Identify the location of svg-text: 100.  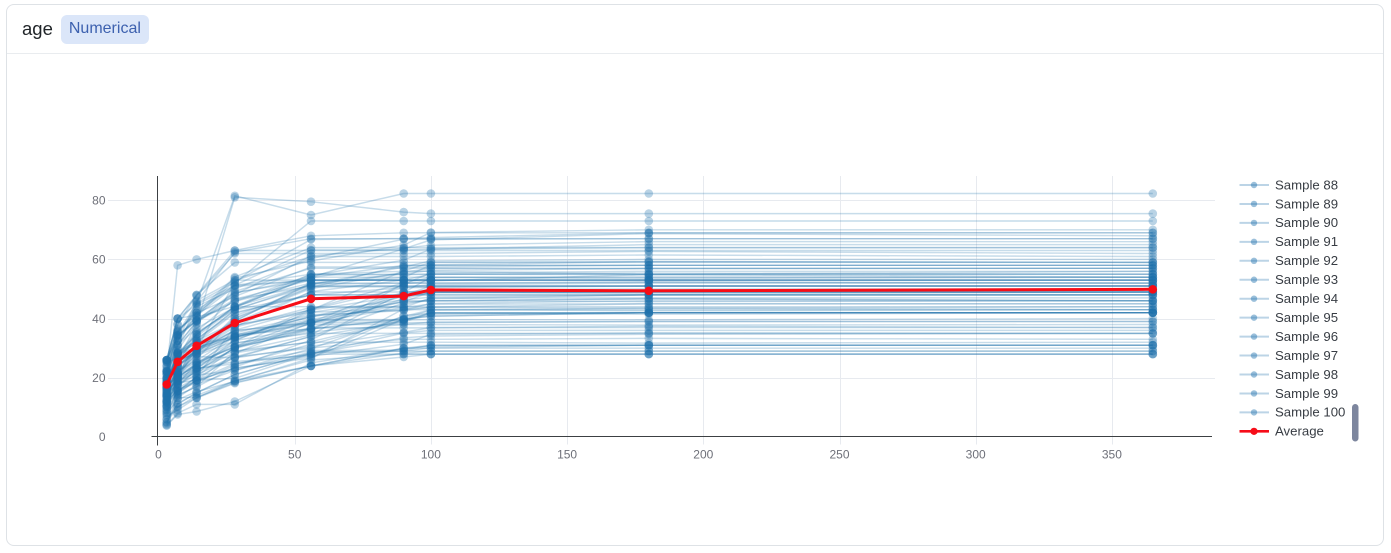
(431, 455).